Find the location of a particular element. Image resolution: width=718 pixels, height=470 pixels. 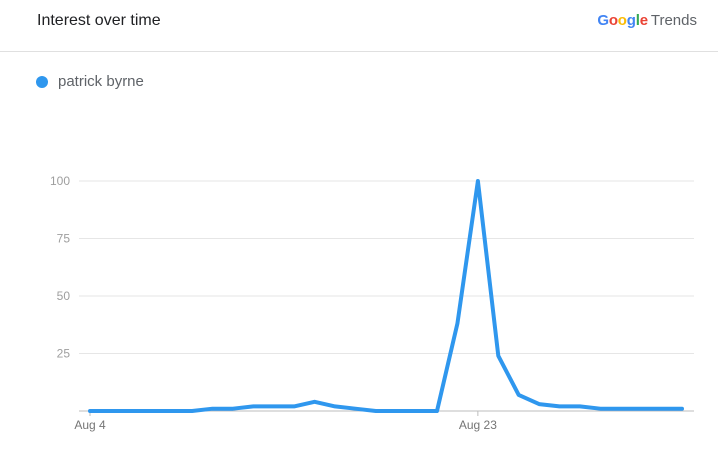

chart-title: Interest over time is located at coordinates (99, 20).